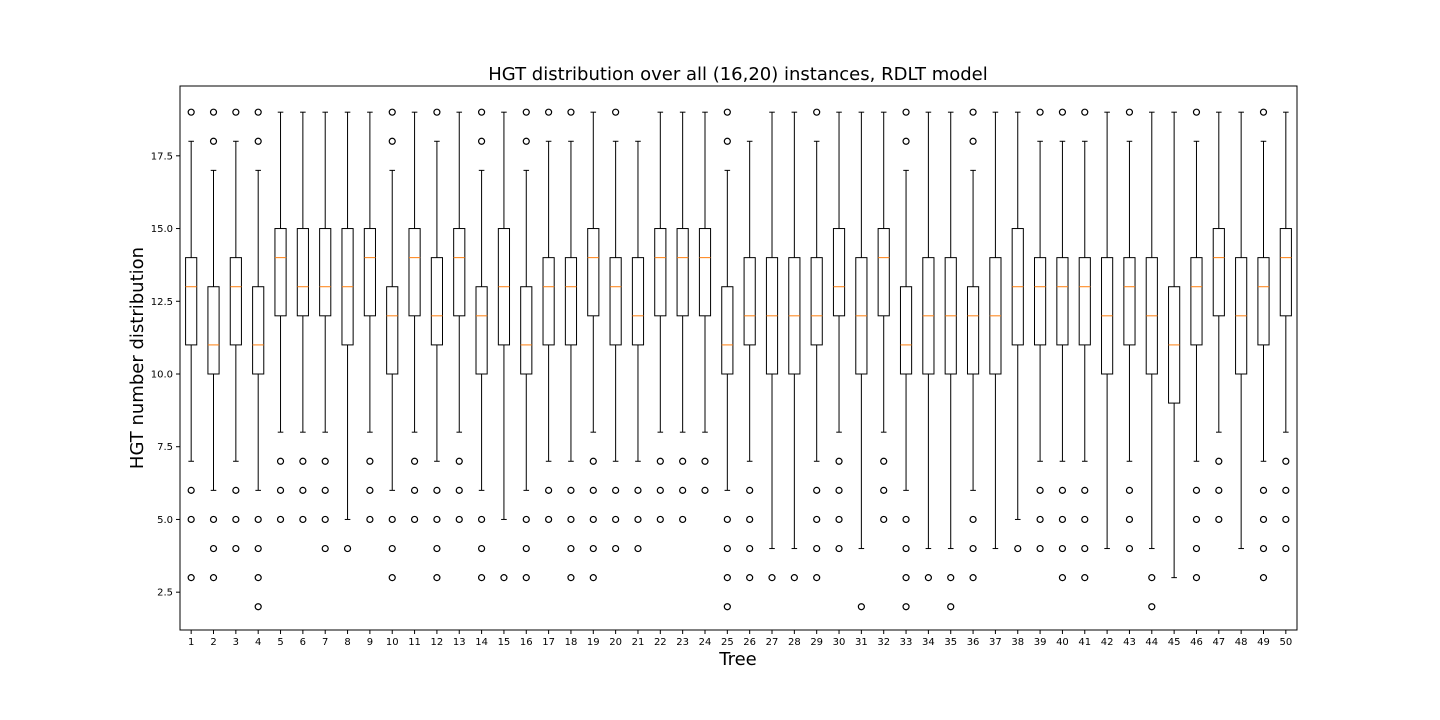  Describe the element at coordinates (258, 642) in the screenshot. I see `x-tick-label: 4` at that location.